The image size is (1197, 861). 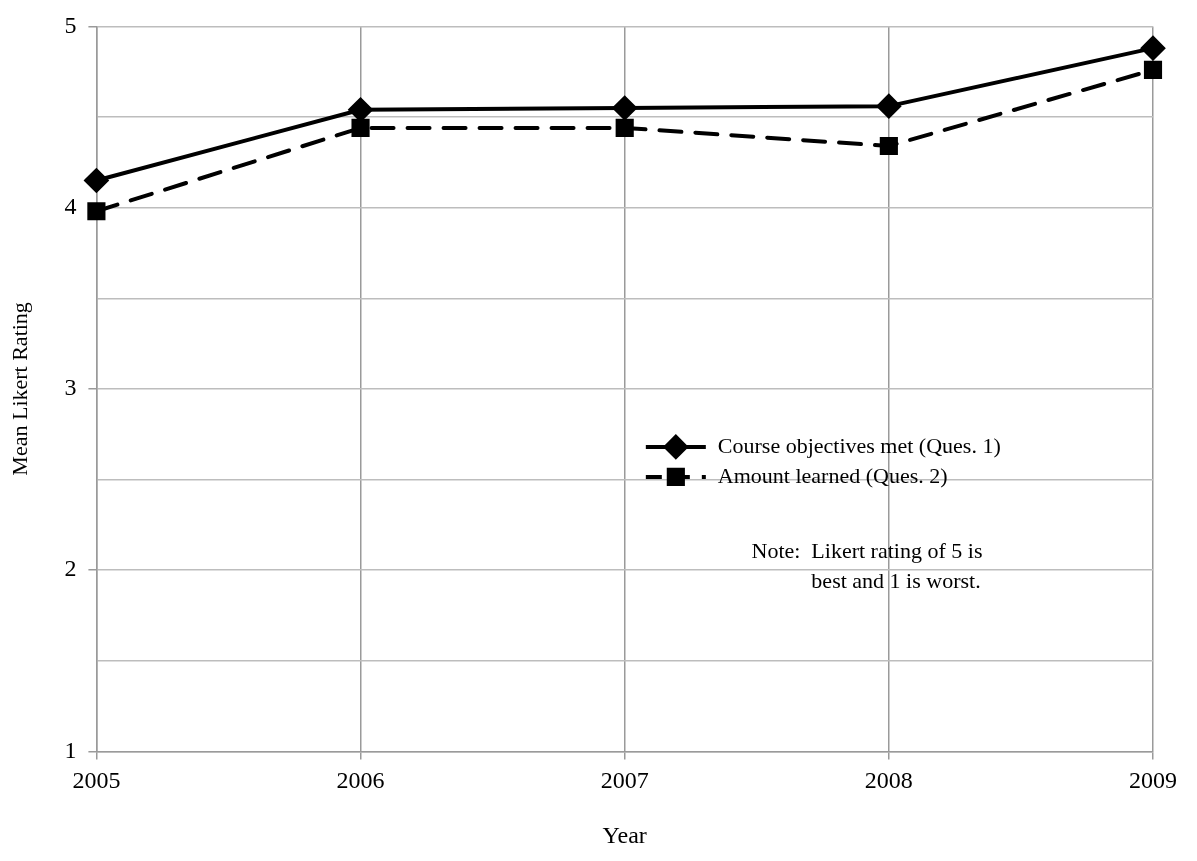 What do you see at coordinates (859, 445) in the screenshot?
I see `legend-label: Course objectives met (Ques. 1)` at bounding box center [859, 445].